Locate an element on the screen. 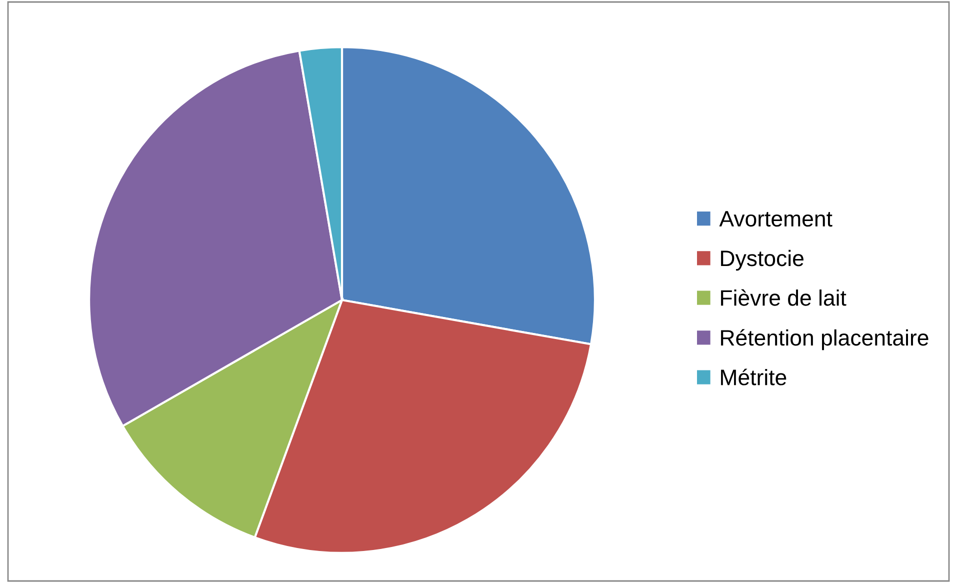 This screenshot has width=957, height=583. legend-label: Avortement is located at coordinates (775, 219).